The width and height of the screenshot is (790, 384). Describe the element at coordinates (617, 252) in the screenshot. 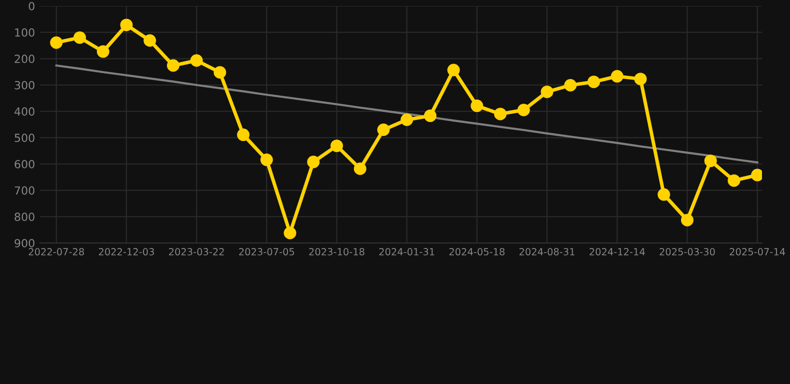

I see `x-tick-label: 2024-12-14` at that location.